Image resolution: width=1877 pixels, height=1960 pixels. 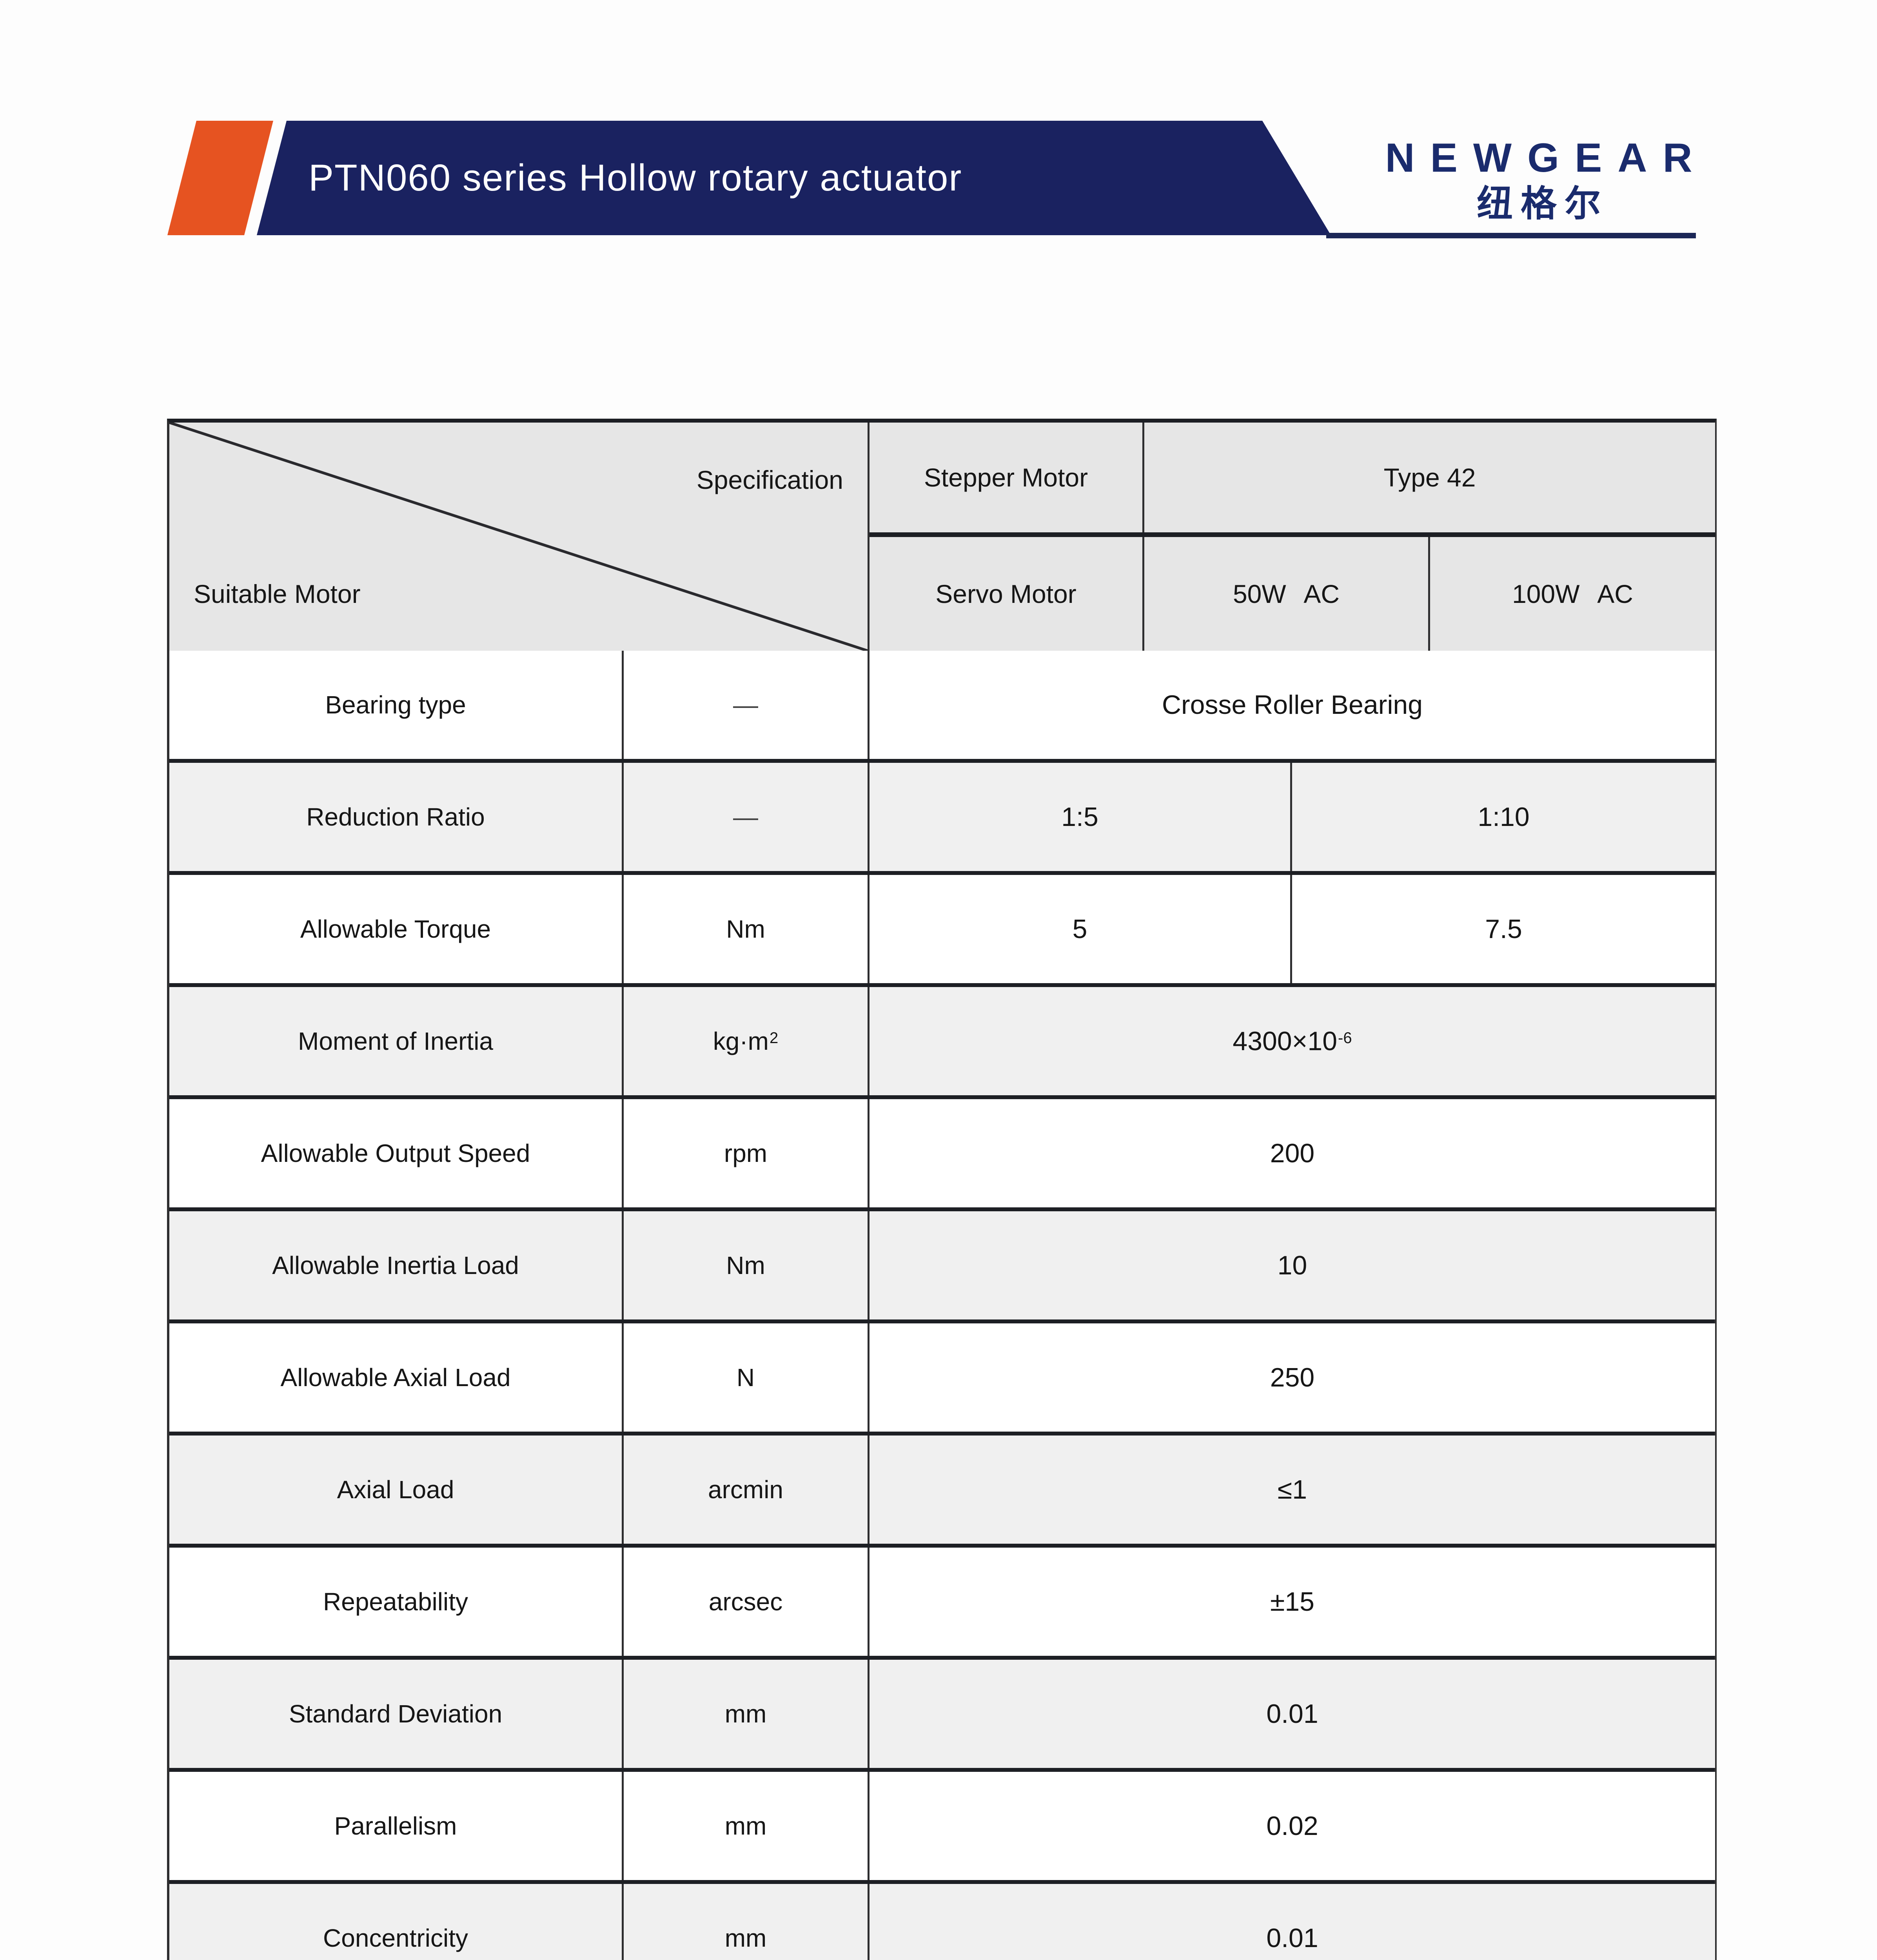 I want to click on header-cell: Type 42, so click(x=1429, y=477).